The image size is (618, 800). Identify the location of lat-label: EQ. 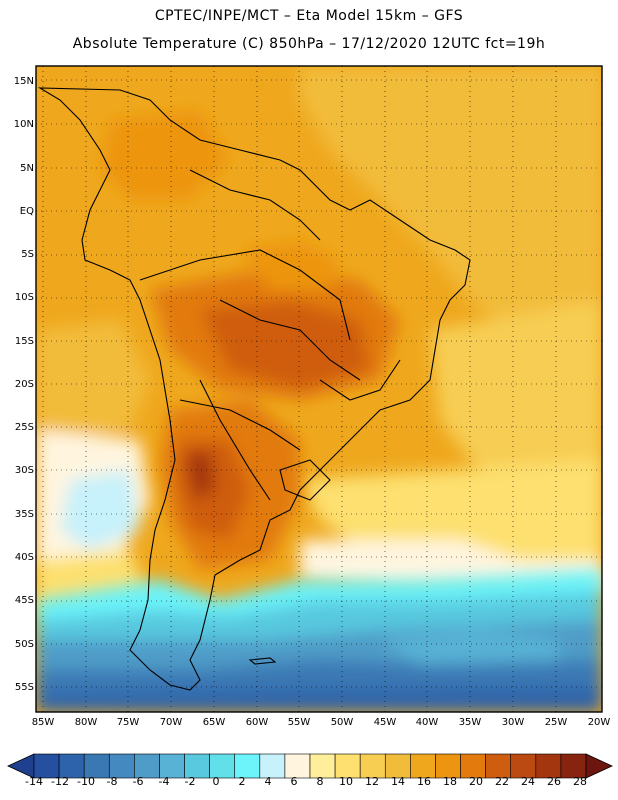
(26, 211).